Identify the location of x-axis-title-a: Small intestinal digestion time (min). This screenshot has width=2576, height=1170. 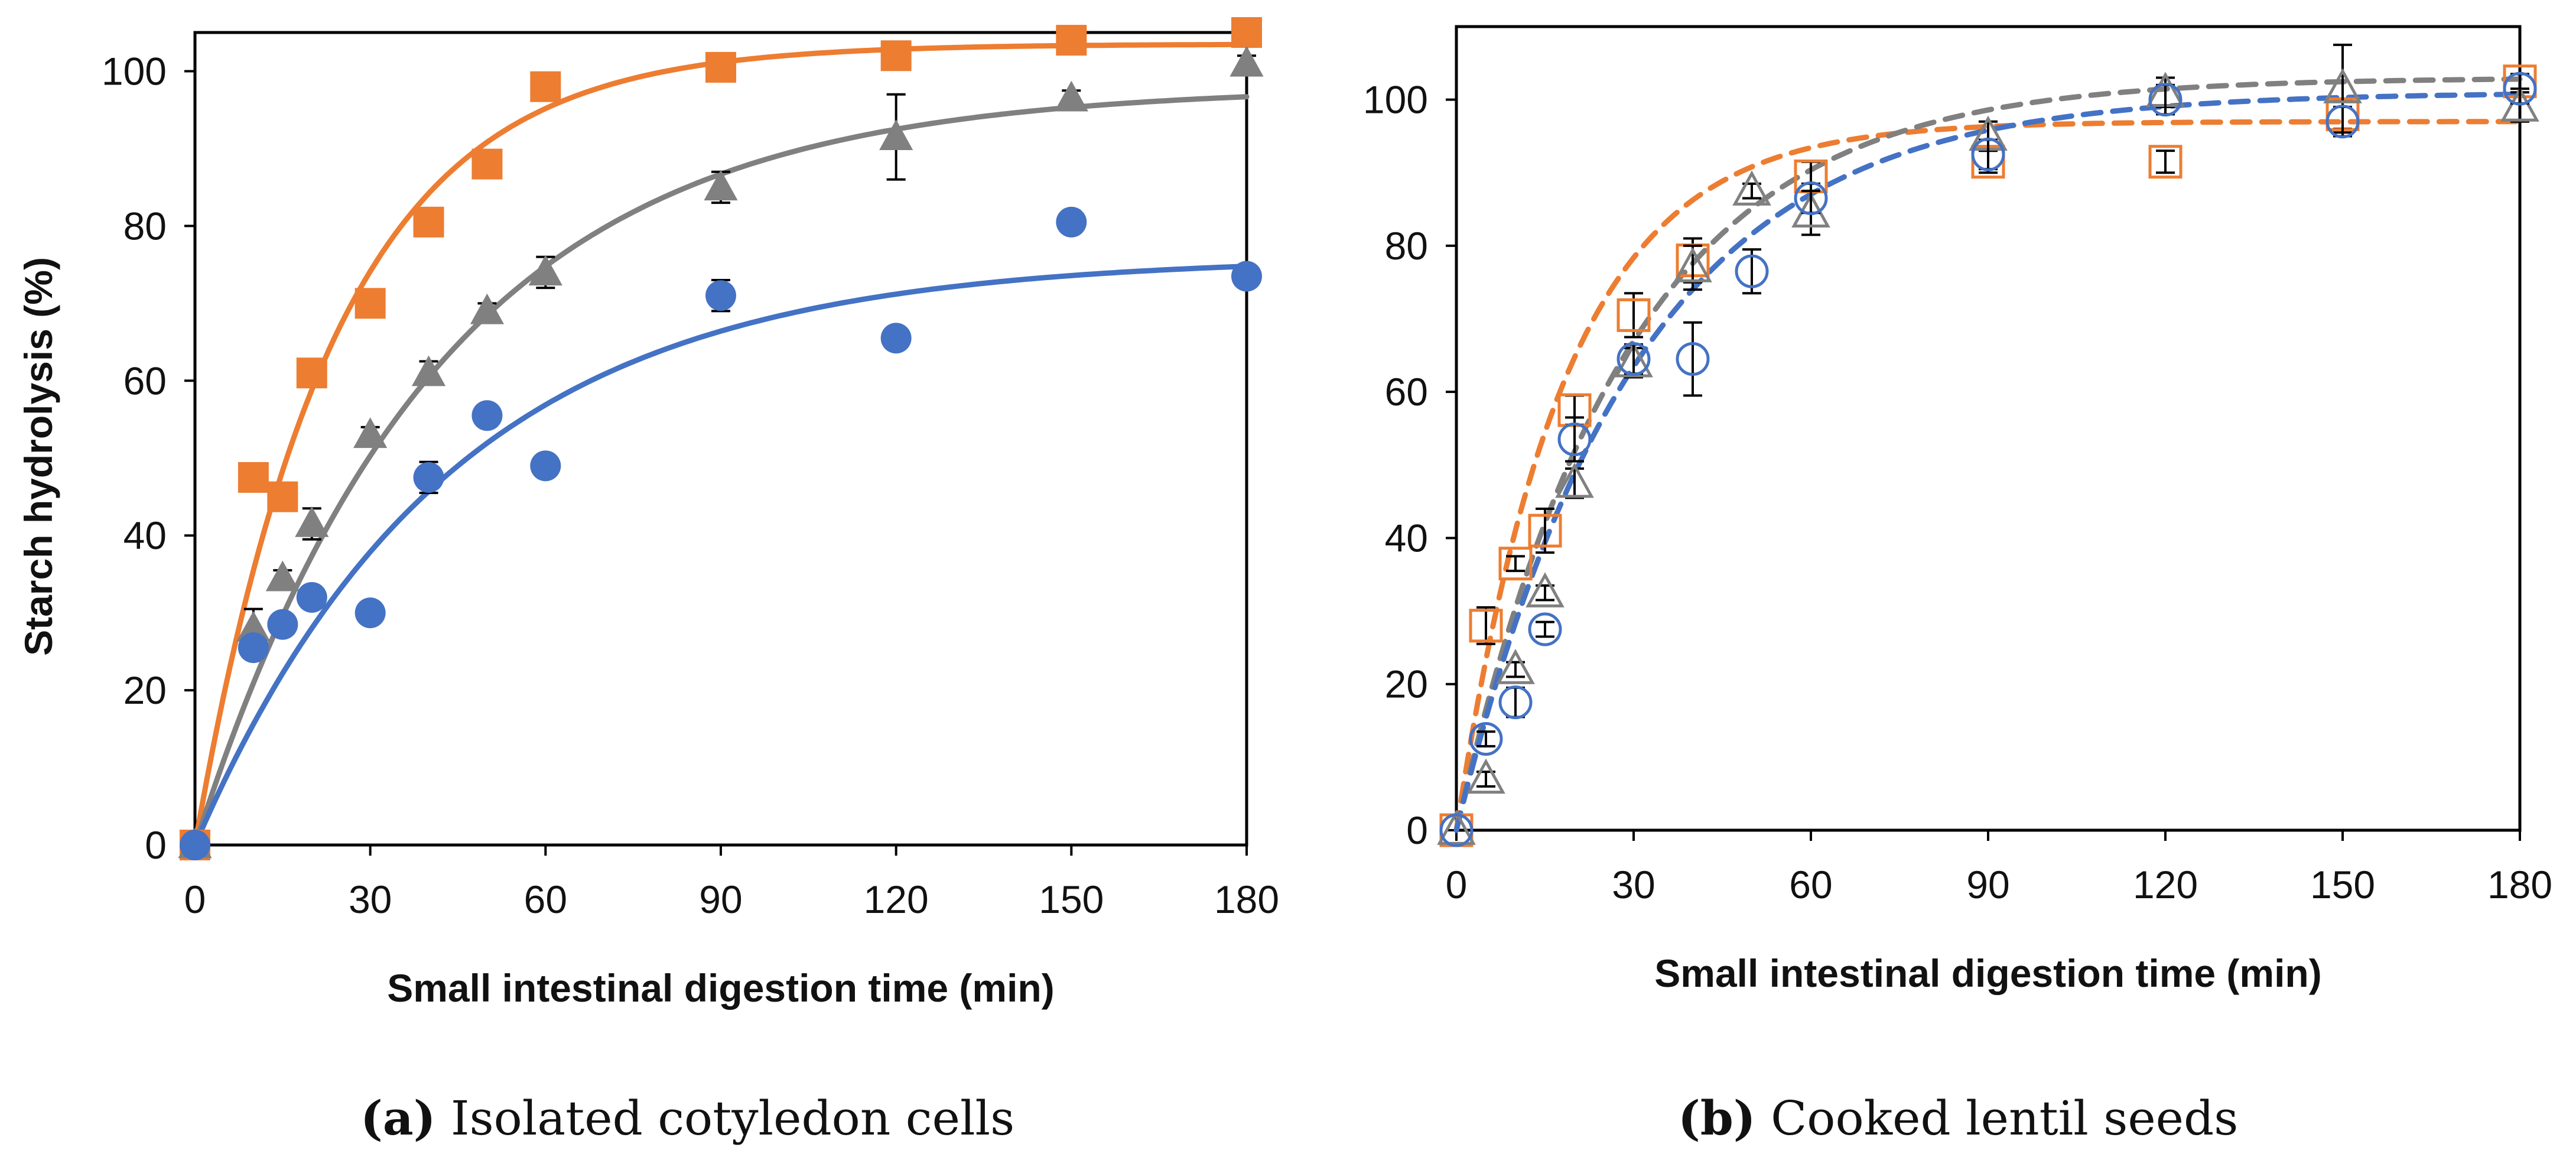
(721, 988).